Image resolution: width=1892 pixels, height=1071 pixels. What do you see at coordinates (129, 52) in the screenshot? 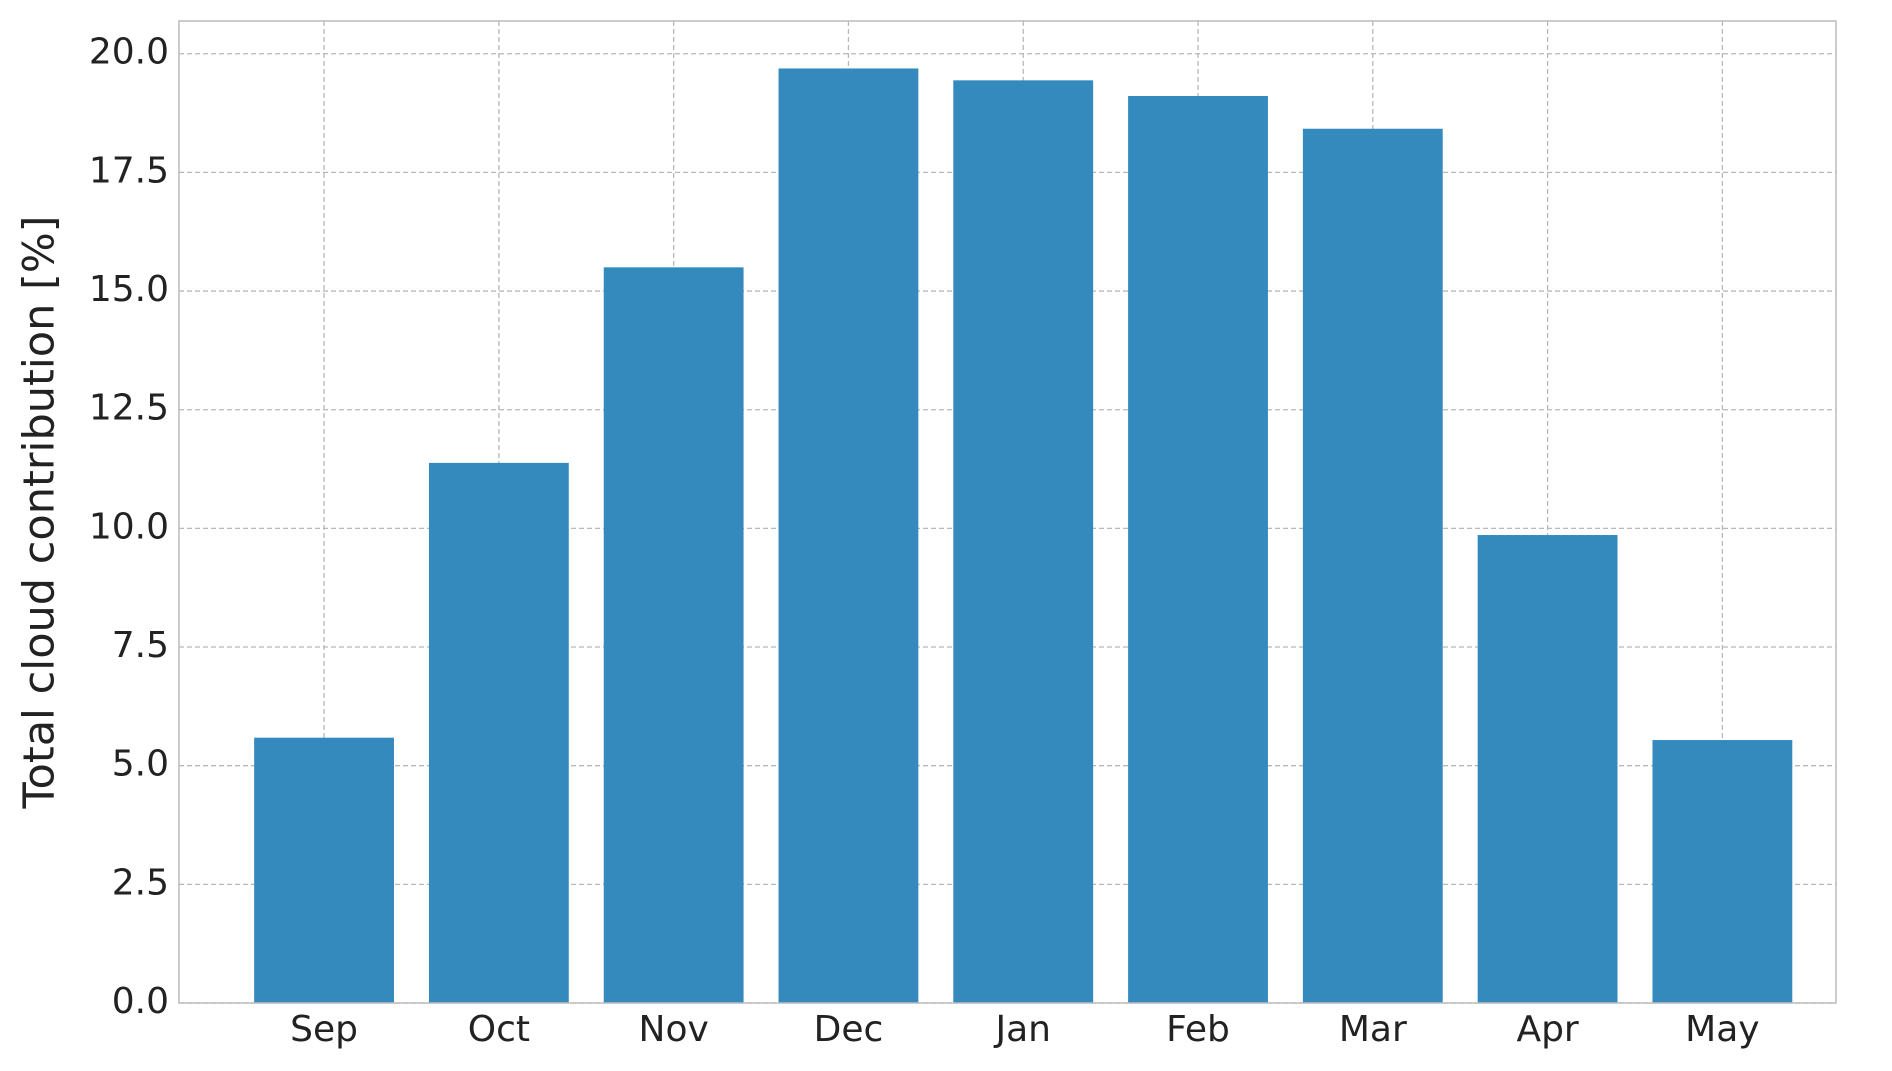
I see `y-tick-label: 20.0` at bounding box center [129, 52].